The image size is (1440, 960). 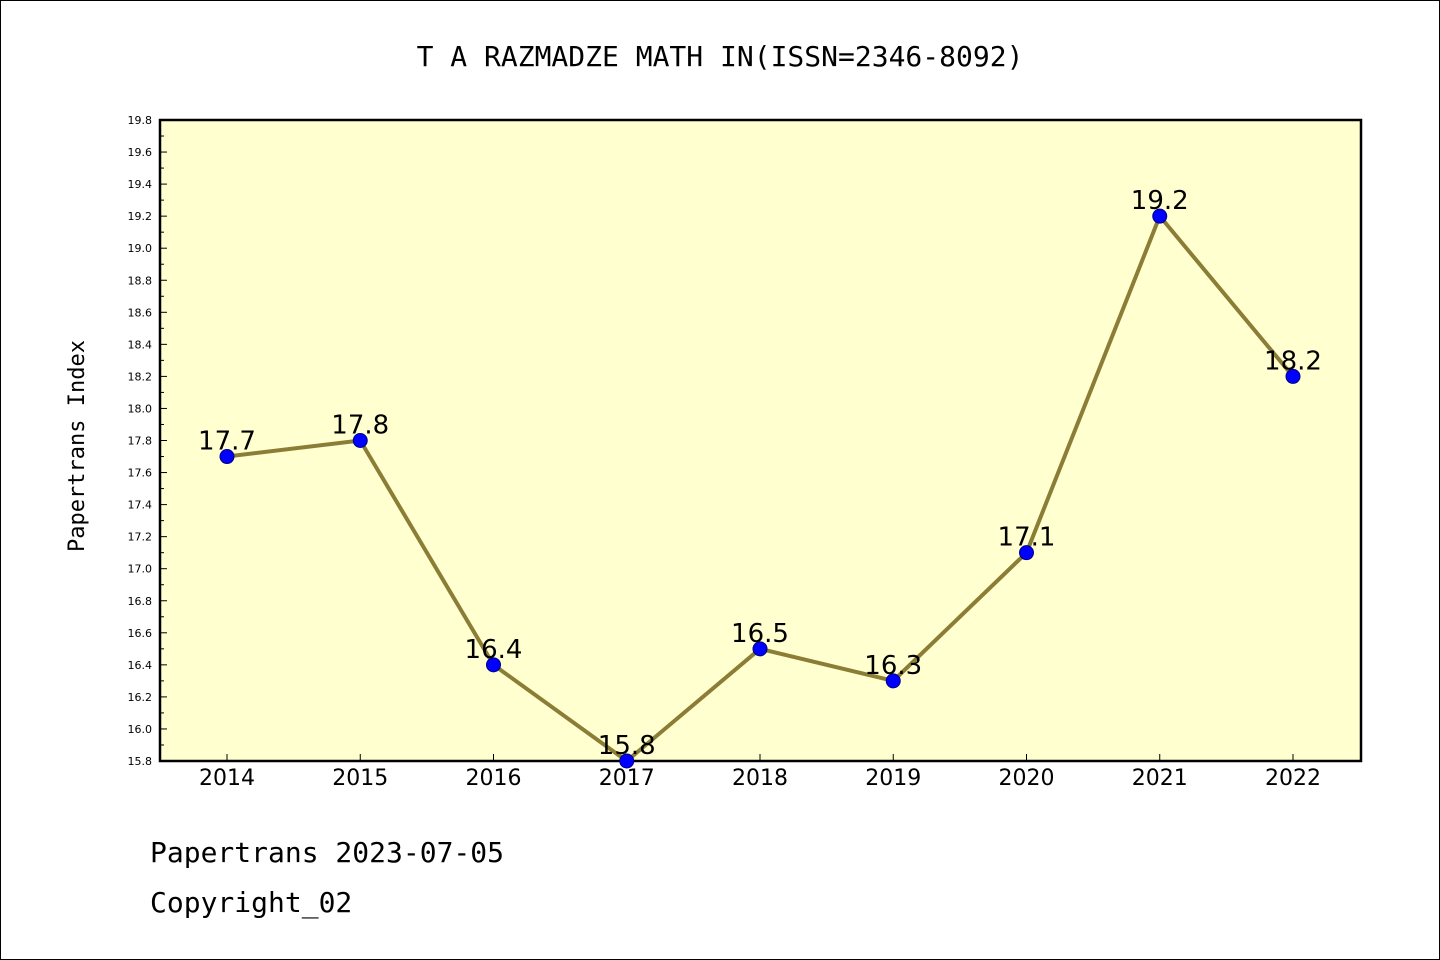 What do you see at coordinates (494, 778) in the screenshot?
I see `x-tick-label: 2016` at bounding box center [494, 778].